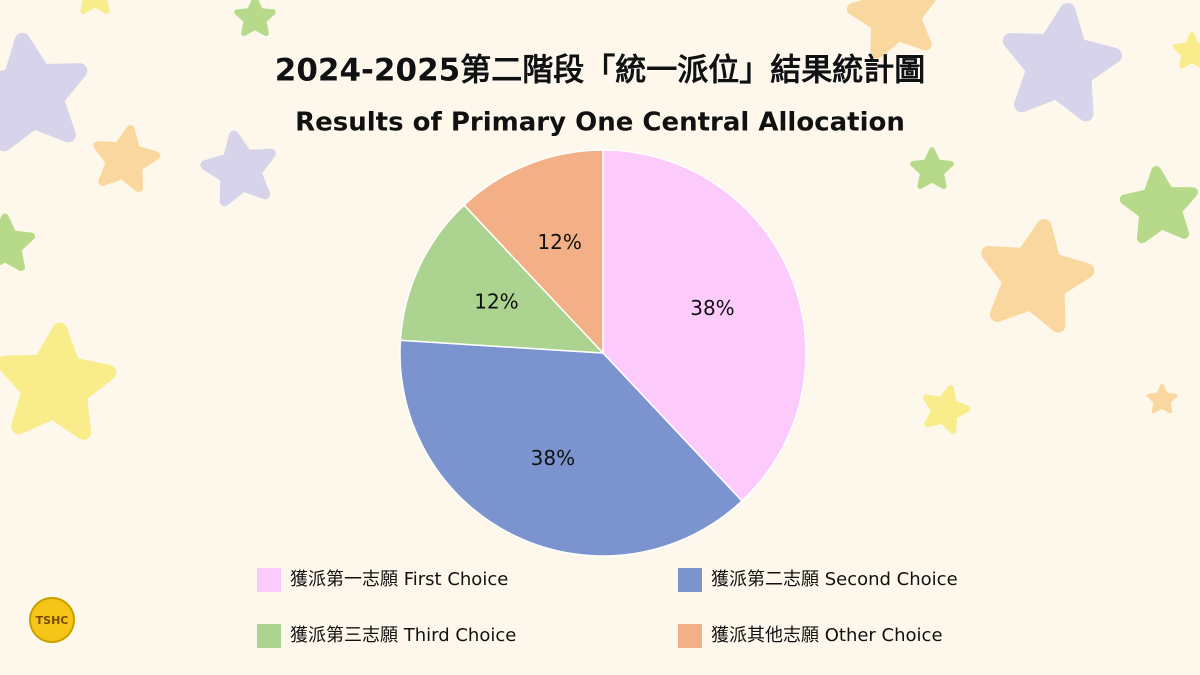 The height and width of the screenshot is (675, 1200). I want to click on legend-label: 獲派其他志願 Other Choice, so click(827, 635).